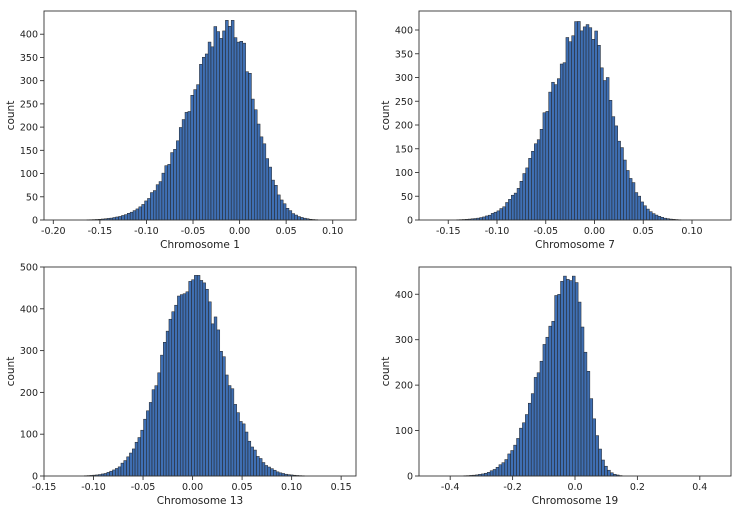 The image size is (750, 516). What do you see at coordinates (193, 231) in the screenshot?
I see `x-tick-label: -0.05` at bounding box center [193, 231].